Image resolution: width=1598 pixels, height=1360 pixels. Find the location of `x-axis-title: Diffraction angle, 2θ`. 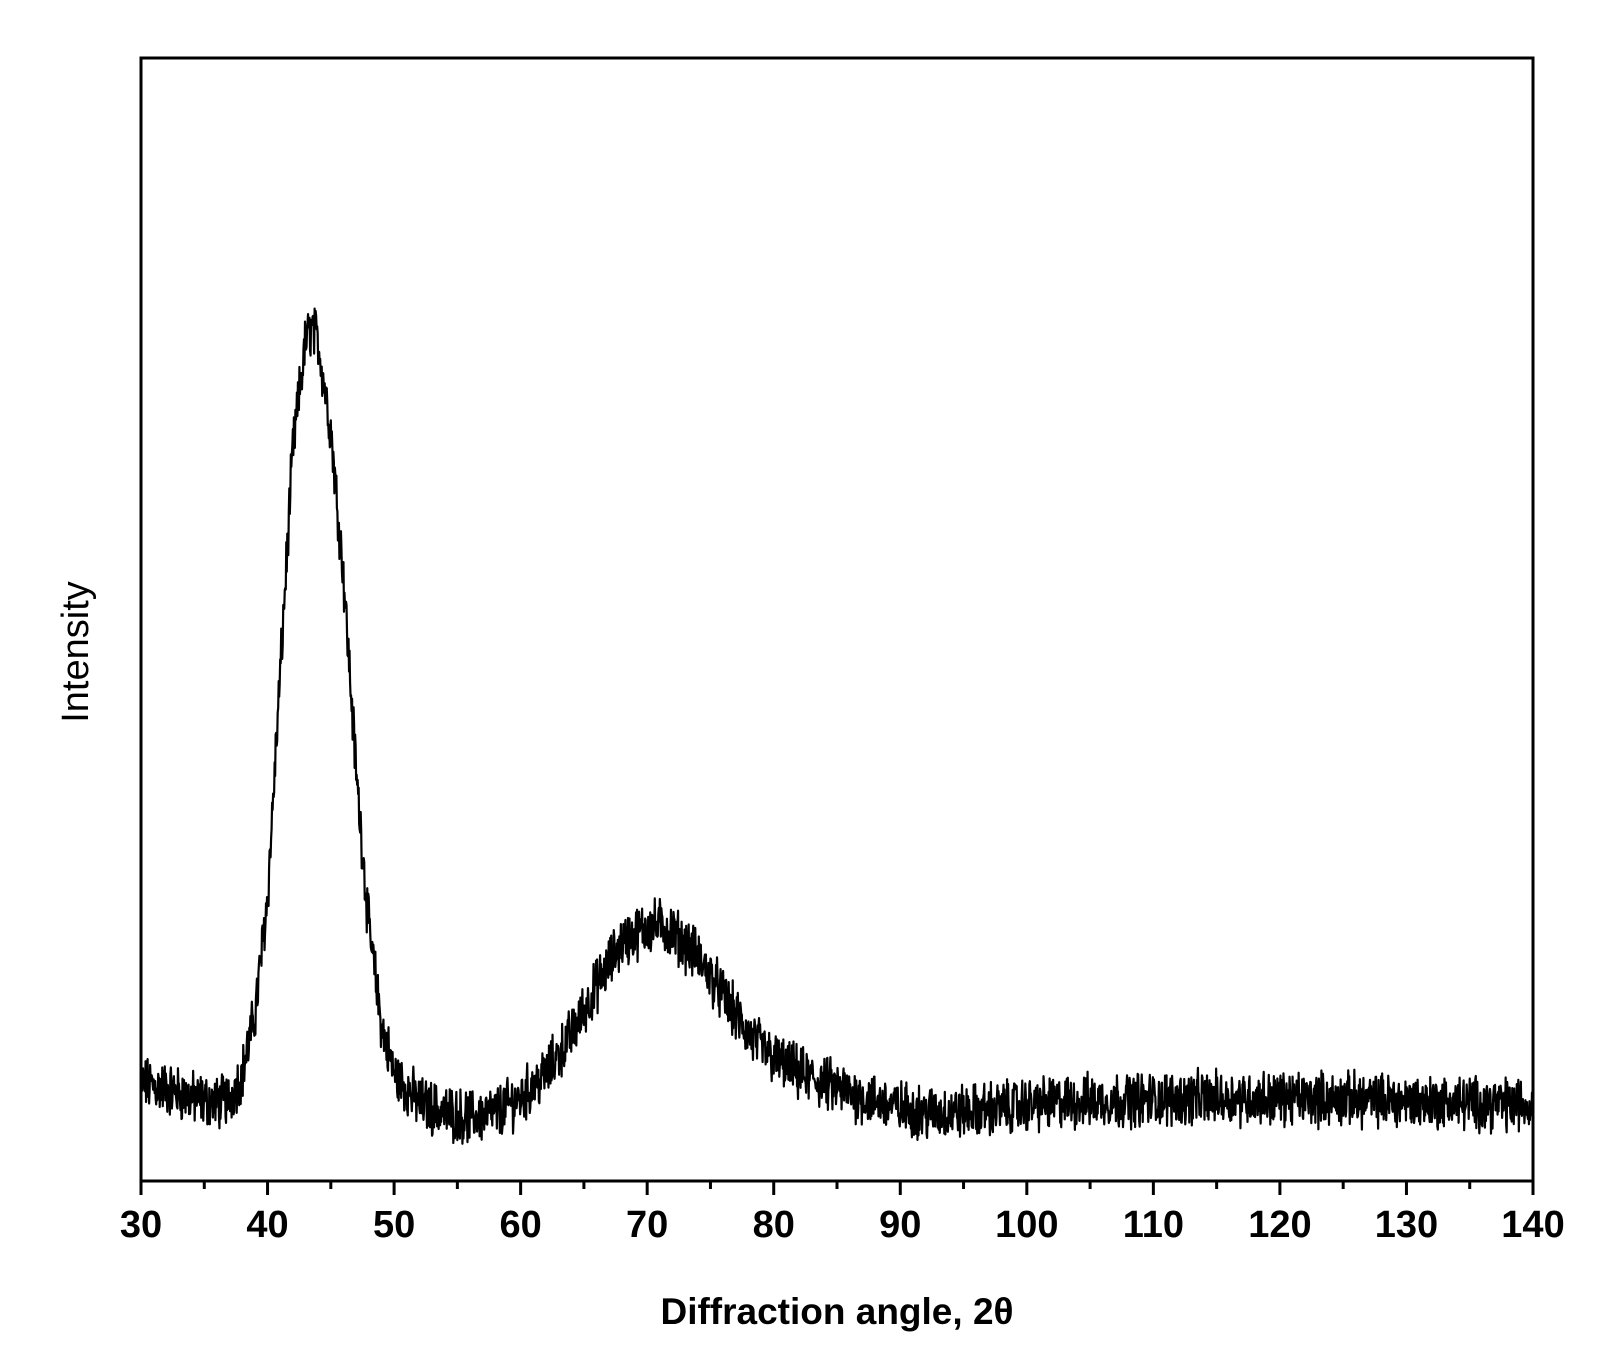

x-axis-title: Diffraction angle, 2θ is located at coordinates (836, 1311).